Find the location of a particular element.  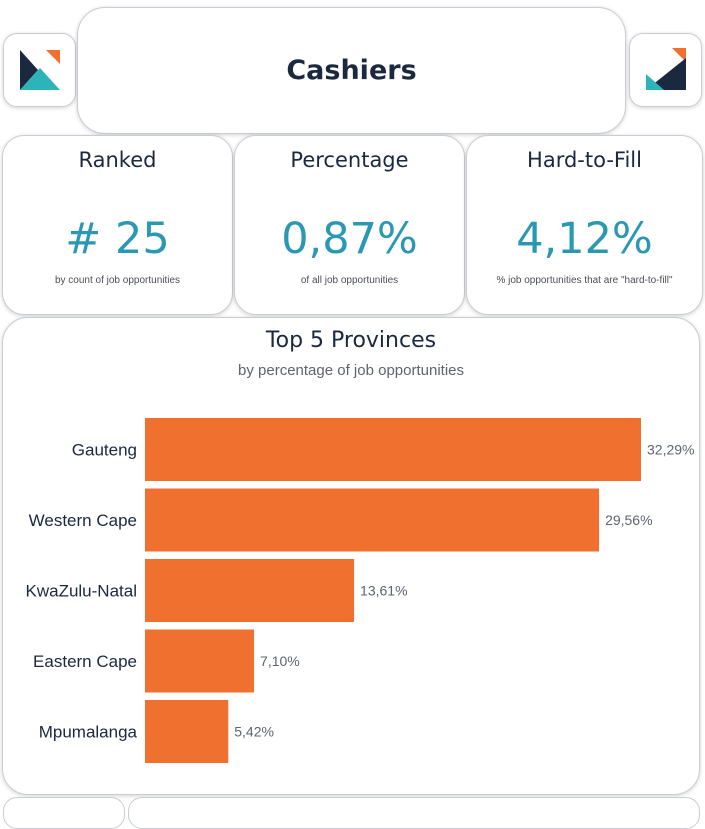

next-card-stub-left is located at coordinates (64, 813).